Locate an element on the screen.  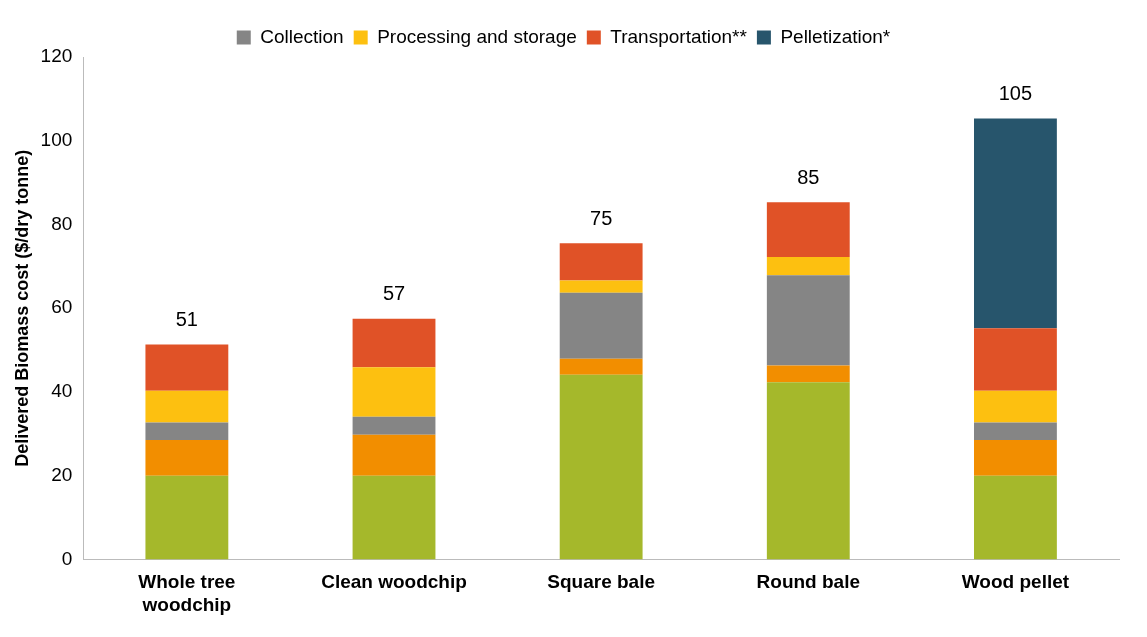
legend-label: Collection is located at coordinates (302, 36).